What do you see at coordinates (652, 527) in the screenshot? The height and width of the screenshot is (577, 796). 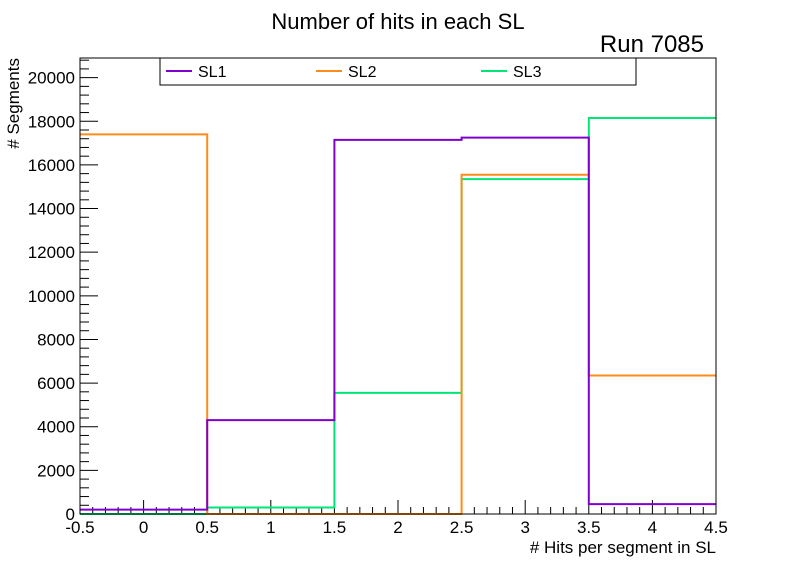 I see `x-tick-label: 4` at bounding box center [652, 527].